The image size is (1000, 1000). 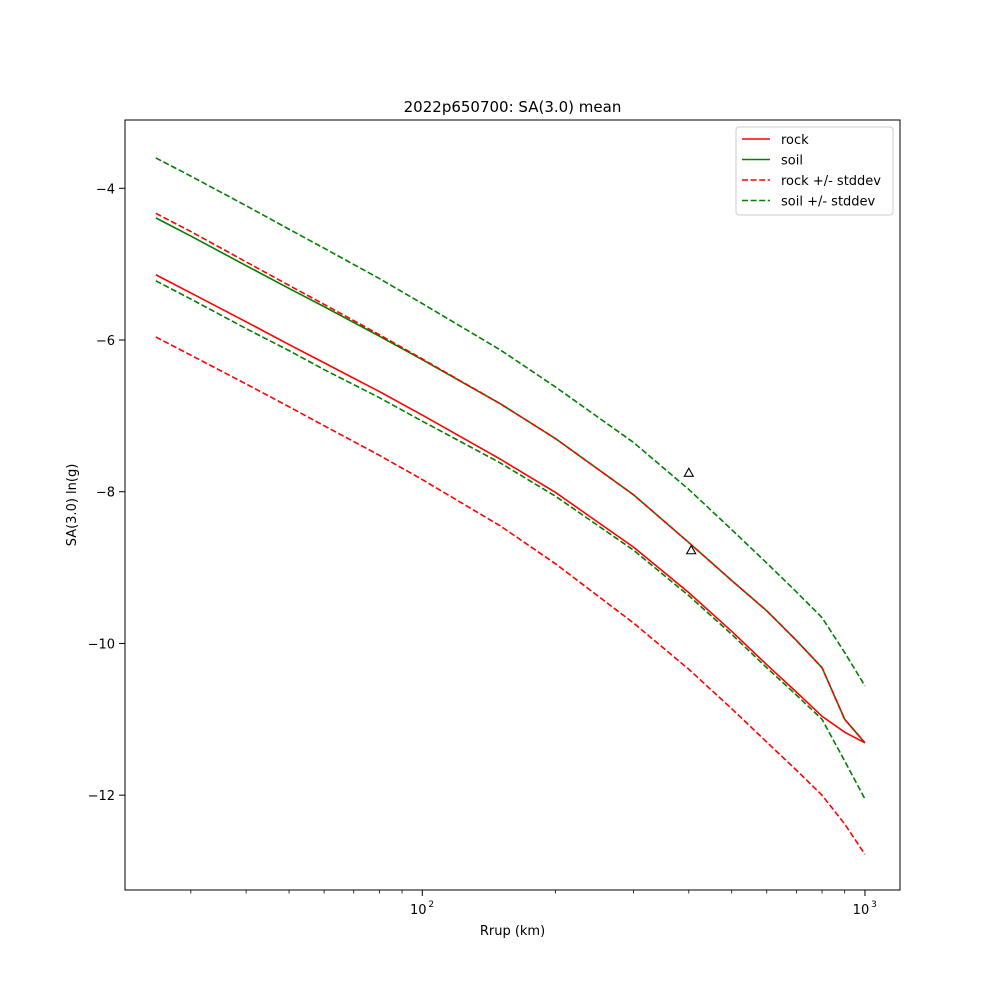 What do you see at coordinates (795, 140) in the screenshot?
I see `legend-label-rock: rock` at bounding box center [795, 140].